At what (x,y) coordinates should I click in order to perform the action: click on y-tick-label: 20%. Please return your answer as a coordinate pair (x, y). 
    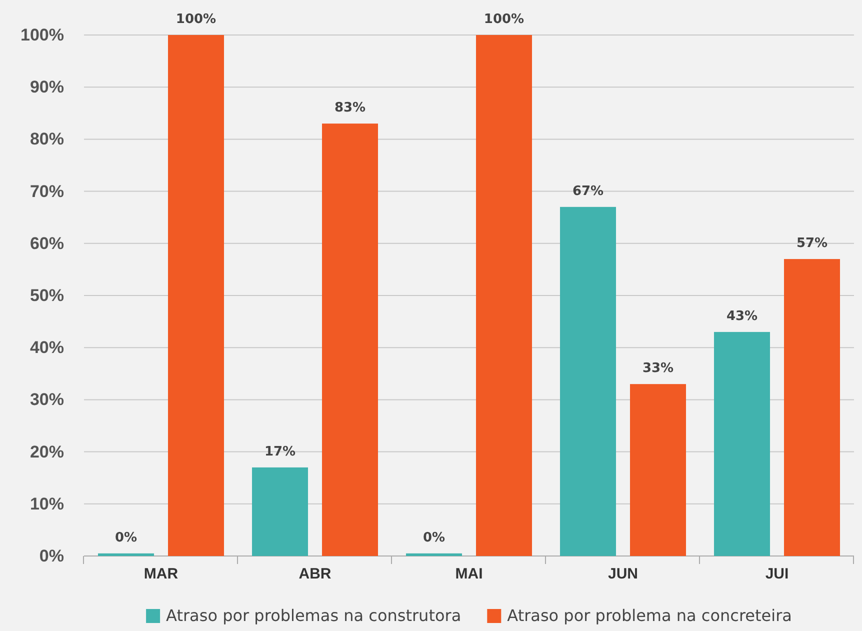
    Looking at the image, I should click on (47, 452).